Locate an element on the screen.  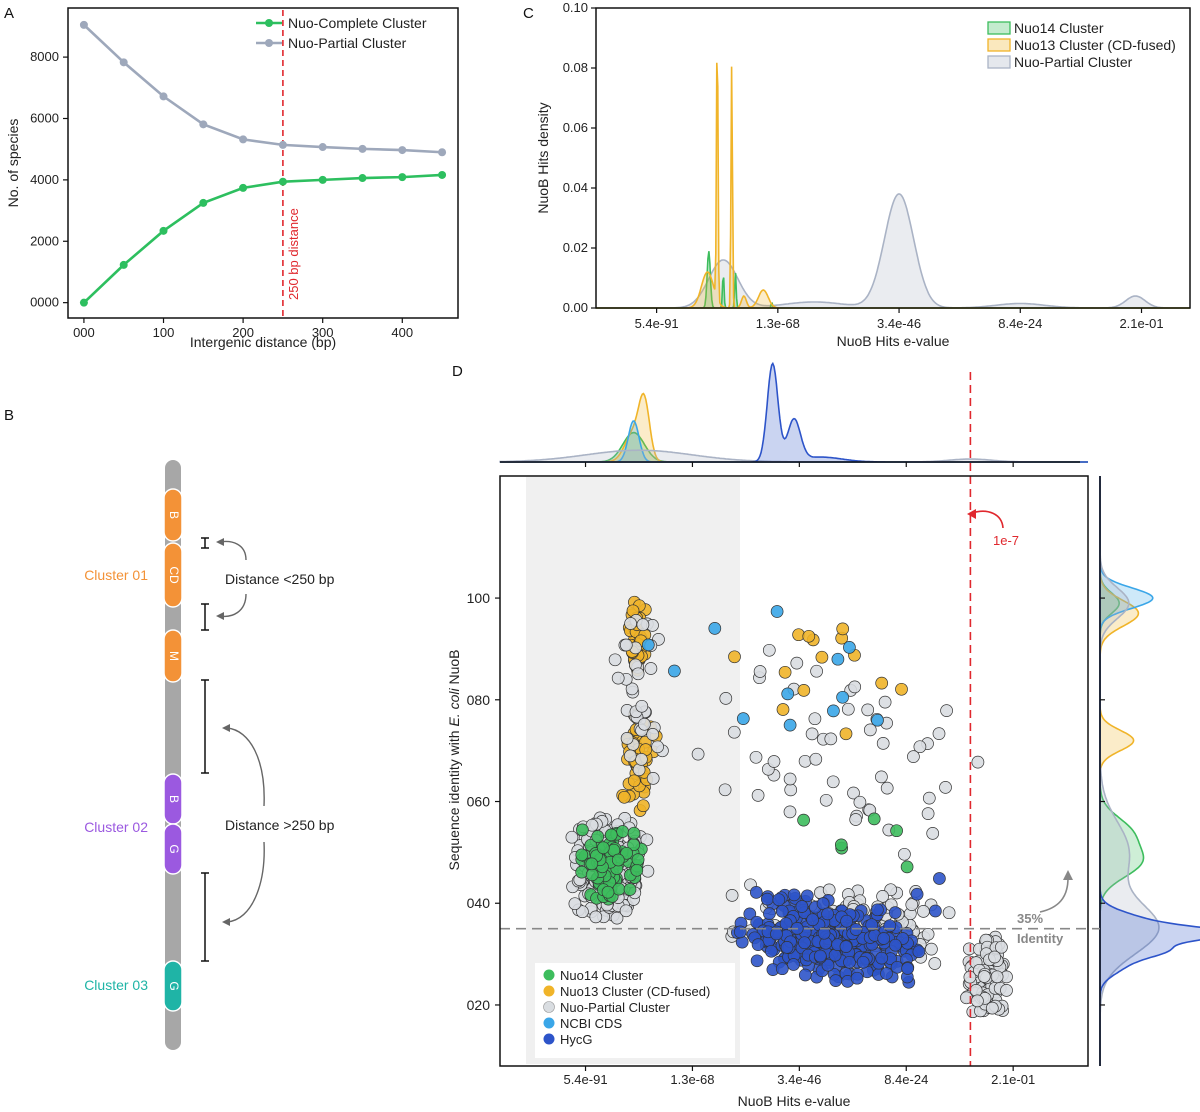
a-xtick-label: 200 is located at coordinates (243, 332).